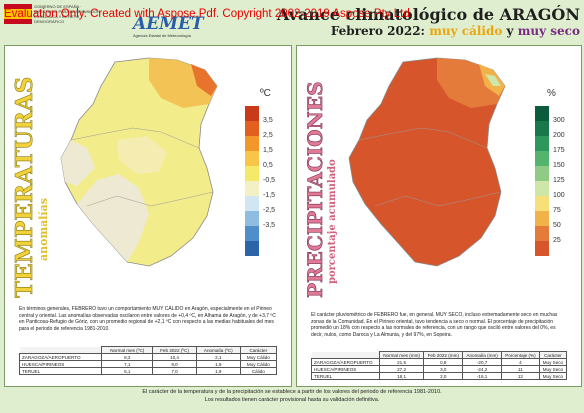 The height and width of the screenshot is (413, 584). What do you see at coordinates (332, 221) in the screenshot?
I see `precipitation-subtitle: porcentaje acumulado` at bounding box center [332, 221].